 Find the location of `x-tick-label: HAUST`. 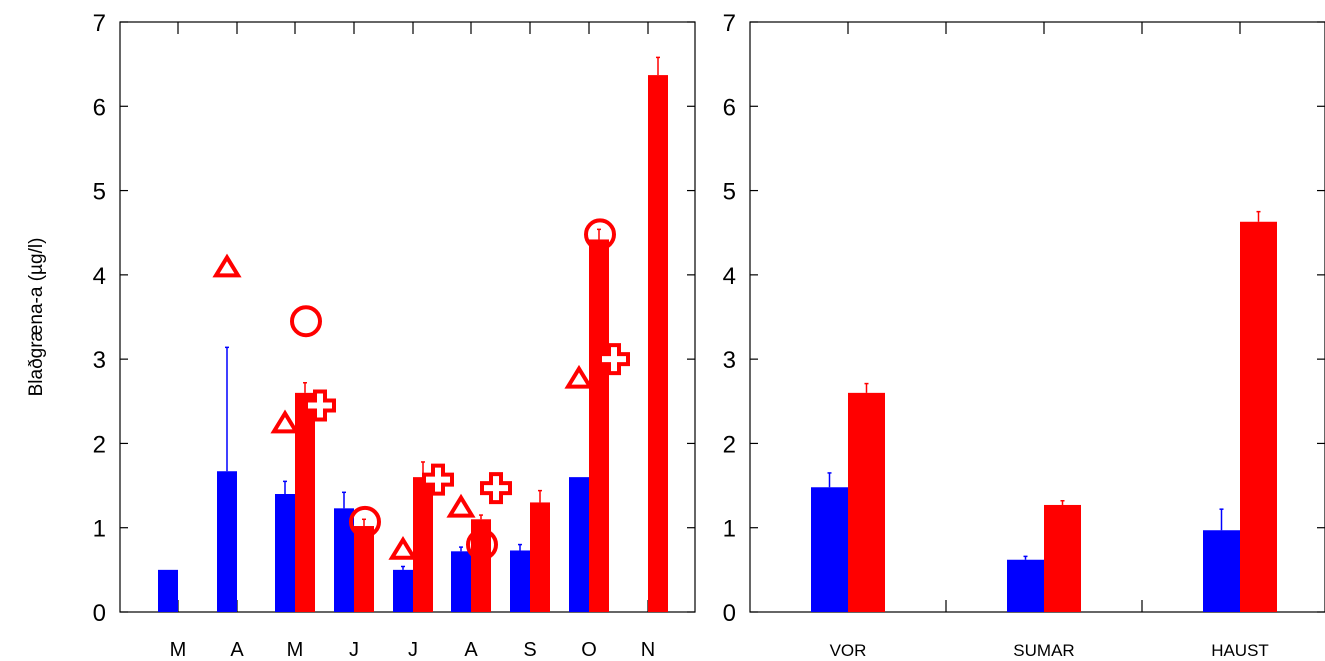

x-tick-label: HAUST is located at coordinates (1240, 650).